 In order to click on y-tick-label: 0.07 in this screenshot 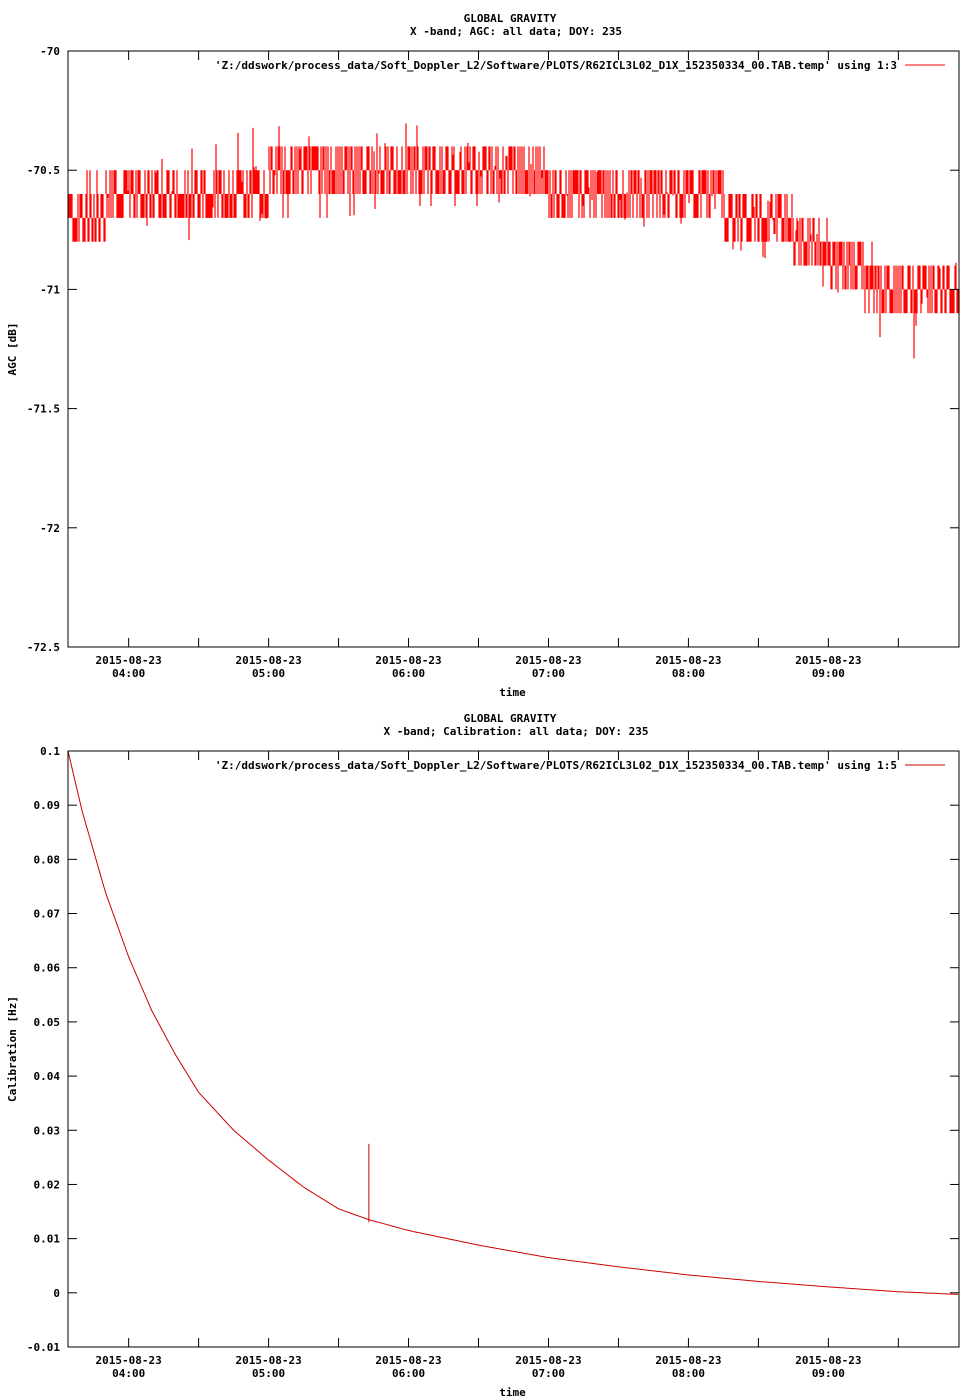, I will do `click(47, 914)`.